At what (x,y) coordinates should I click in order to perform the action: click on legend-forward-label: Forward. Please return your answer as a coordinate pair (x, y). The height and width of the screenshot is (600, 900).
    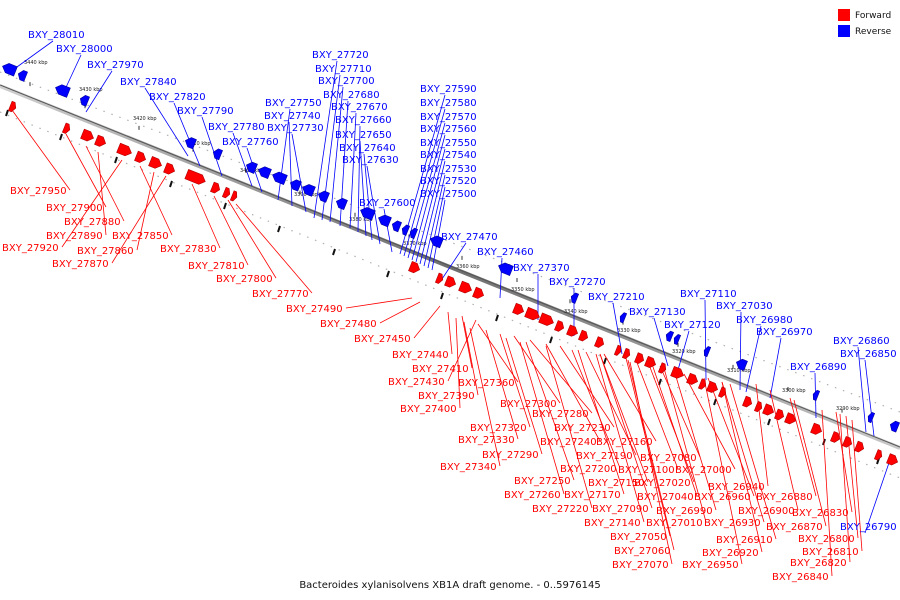
    Looking at the image, I should click on (873, 16).